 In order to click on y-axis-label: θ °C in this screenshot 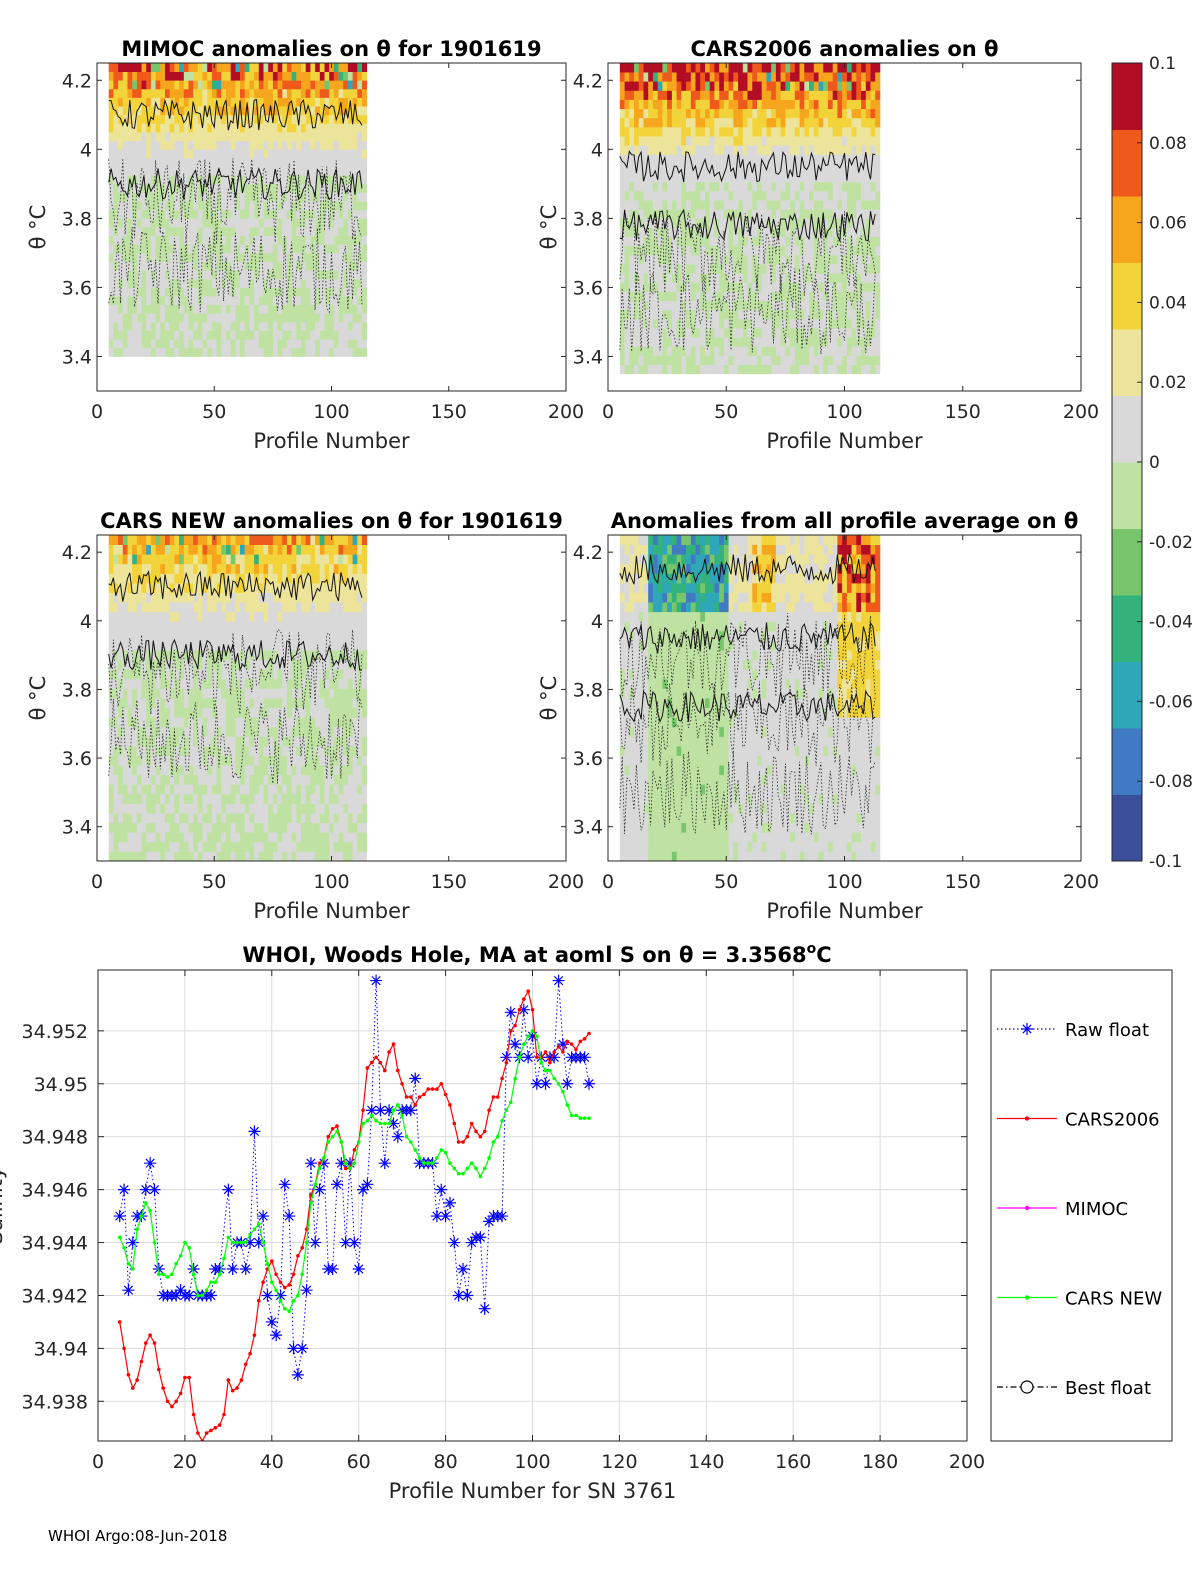, I will do `click(549, 227)`.